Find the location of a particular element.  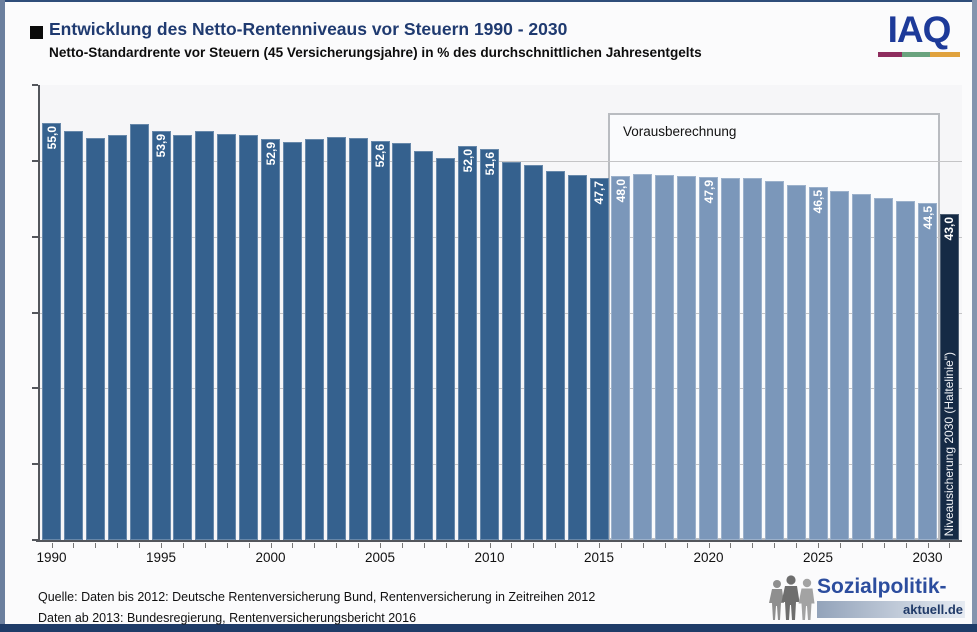

x-axis-line is located at coordinates (499, 541).